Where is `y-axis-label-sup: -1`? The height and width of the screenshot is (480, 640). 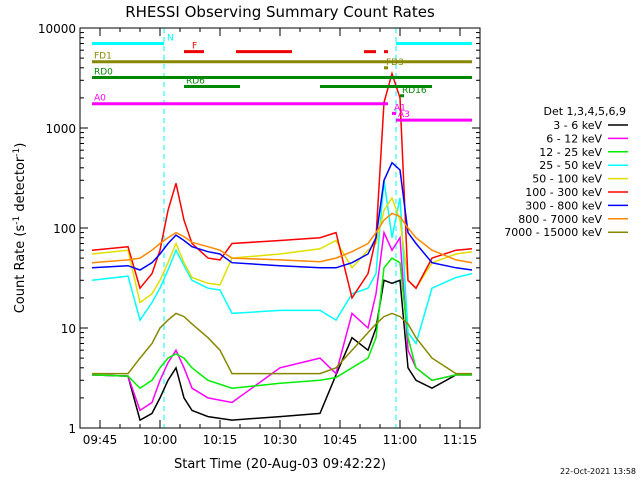
y-axis-label-sup: -1 is located at coordinates (17, 220).